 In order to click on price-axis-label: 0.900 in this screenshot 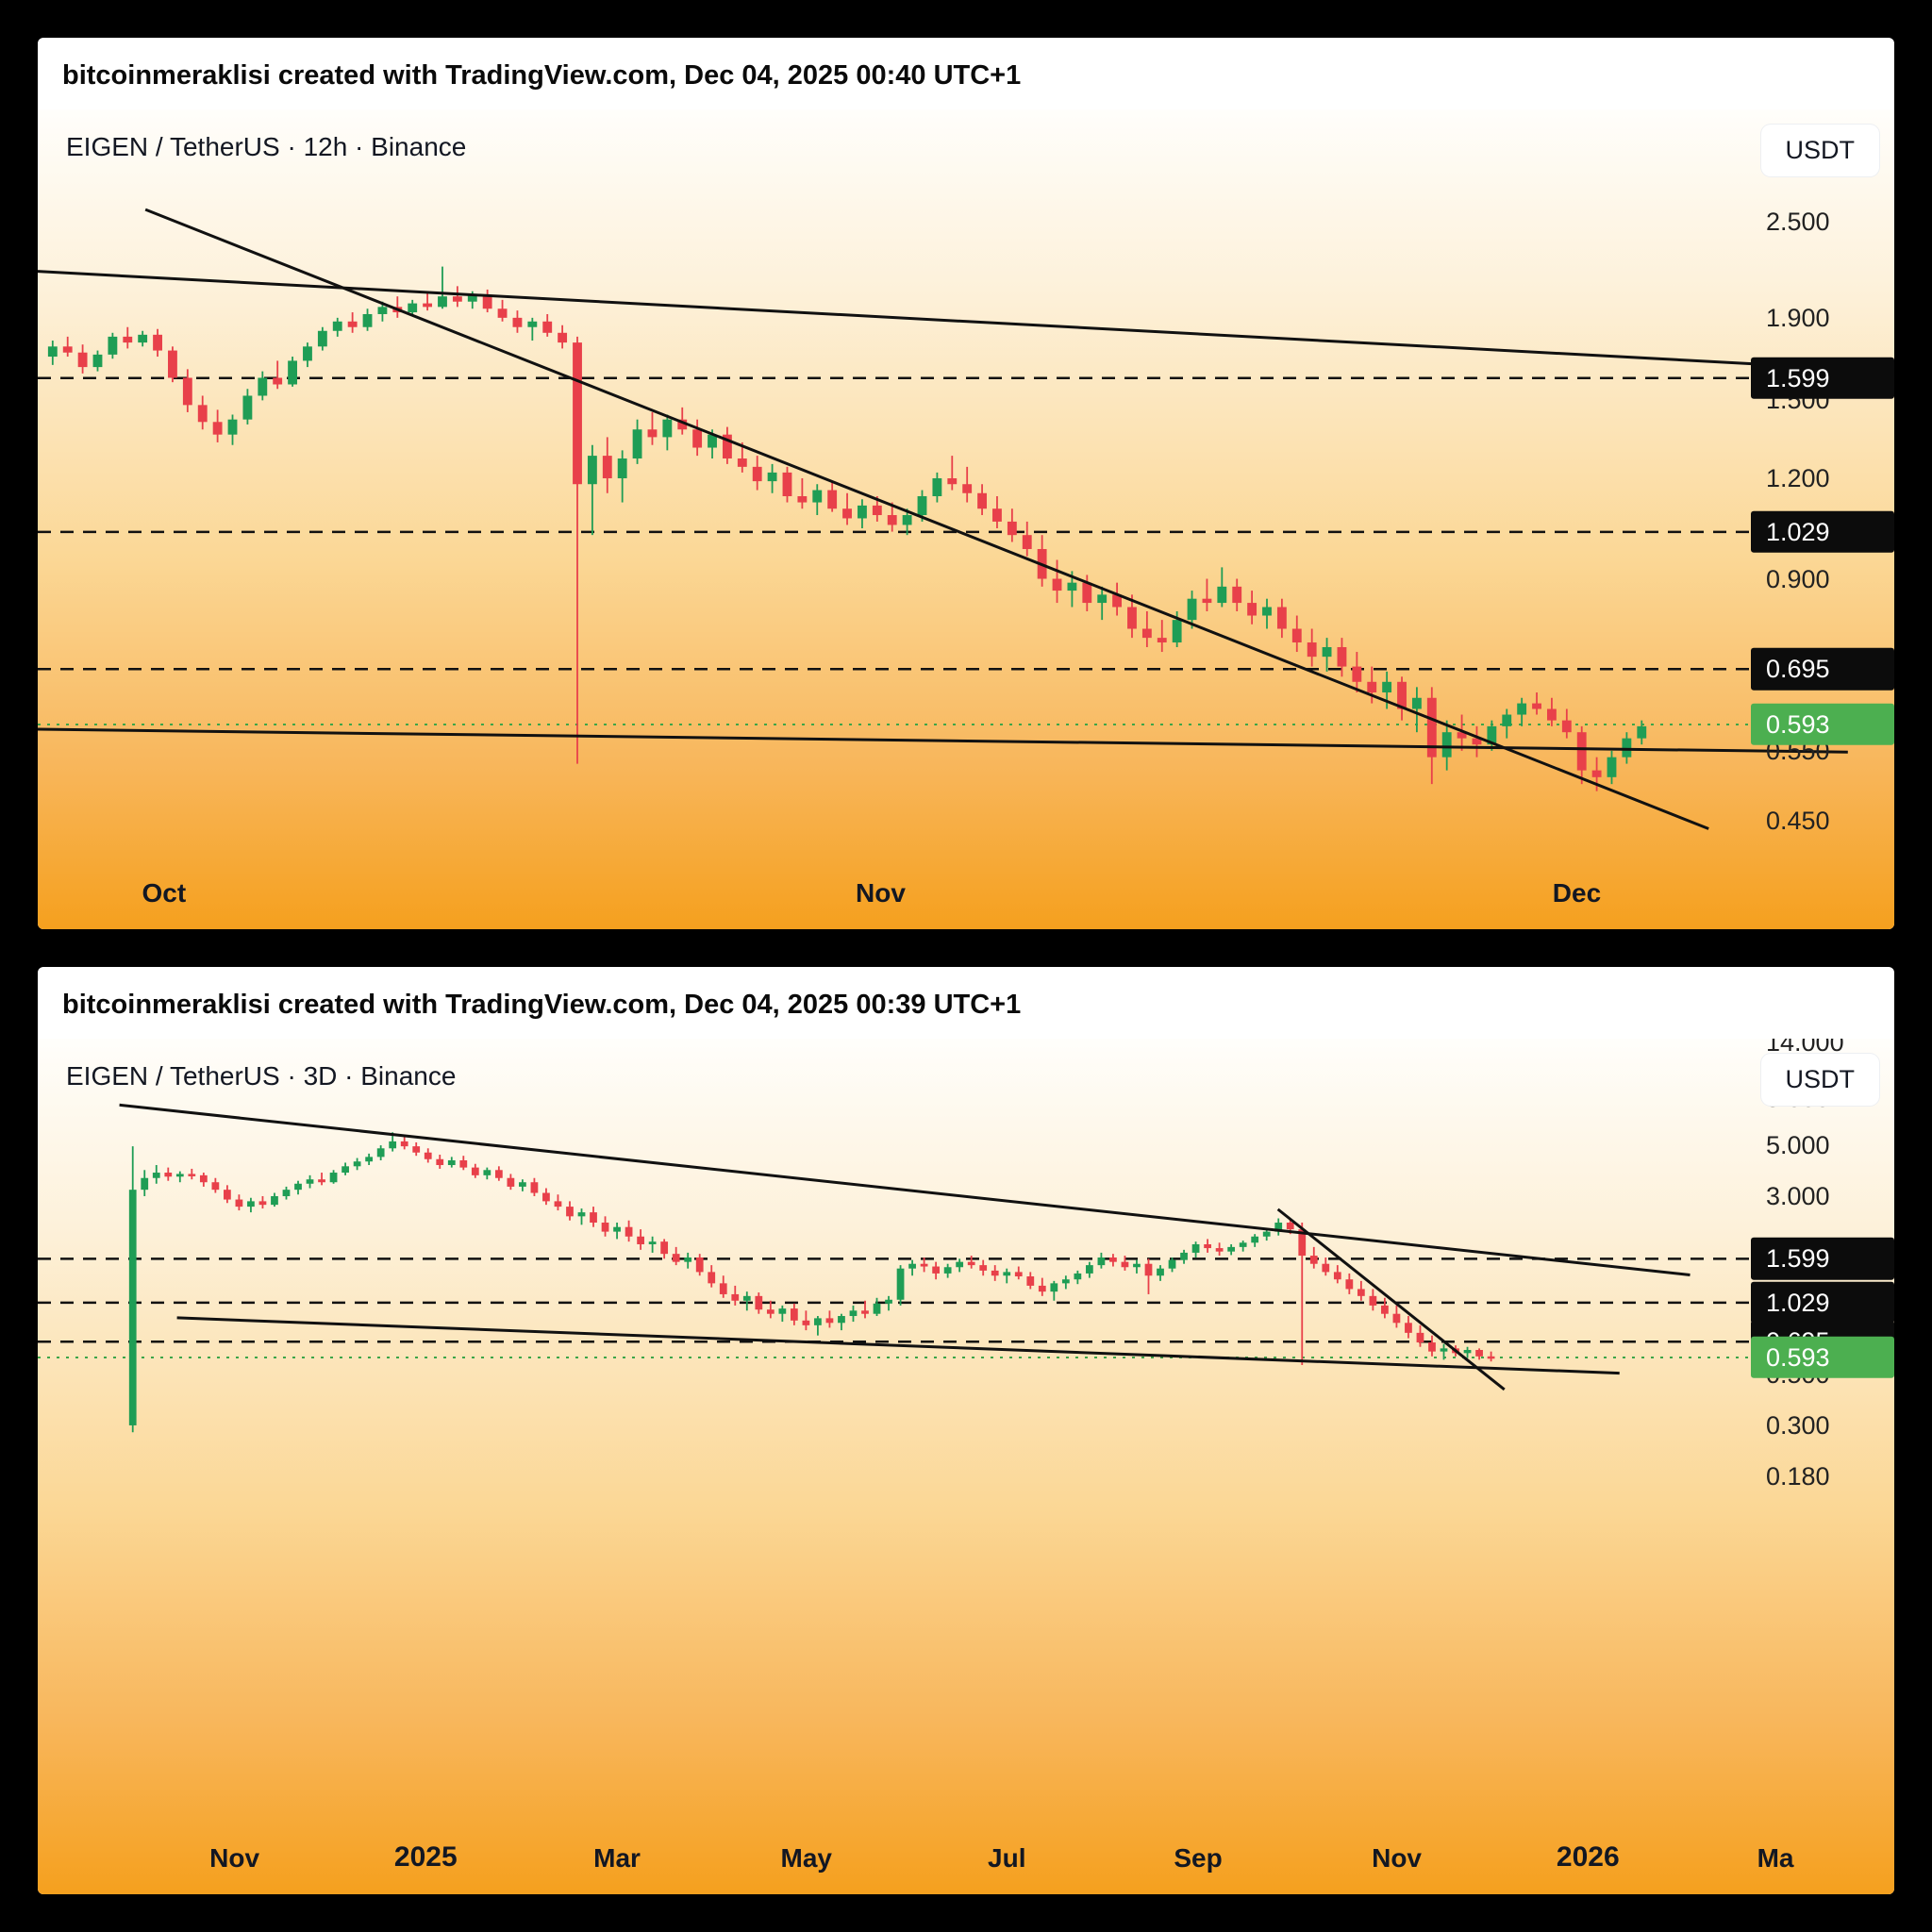, I will do `click(1798, 578)`.